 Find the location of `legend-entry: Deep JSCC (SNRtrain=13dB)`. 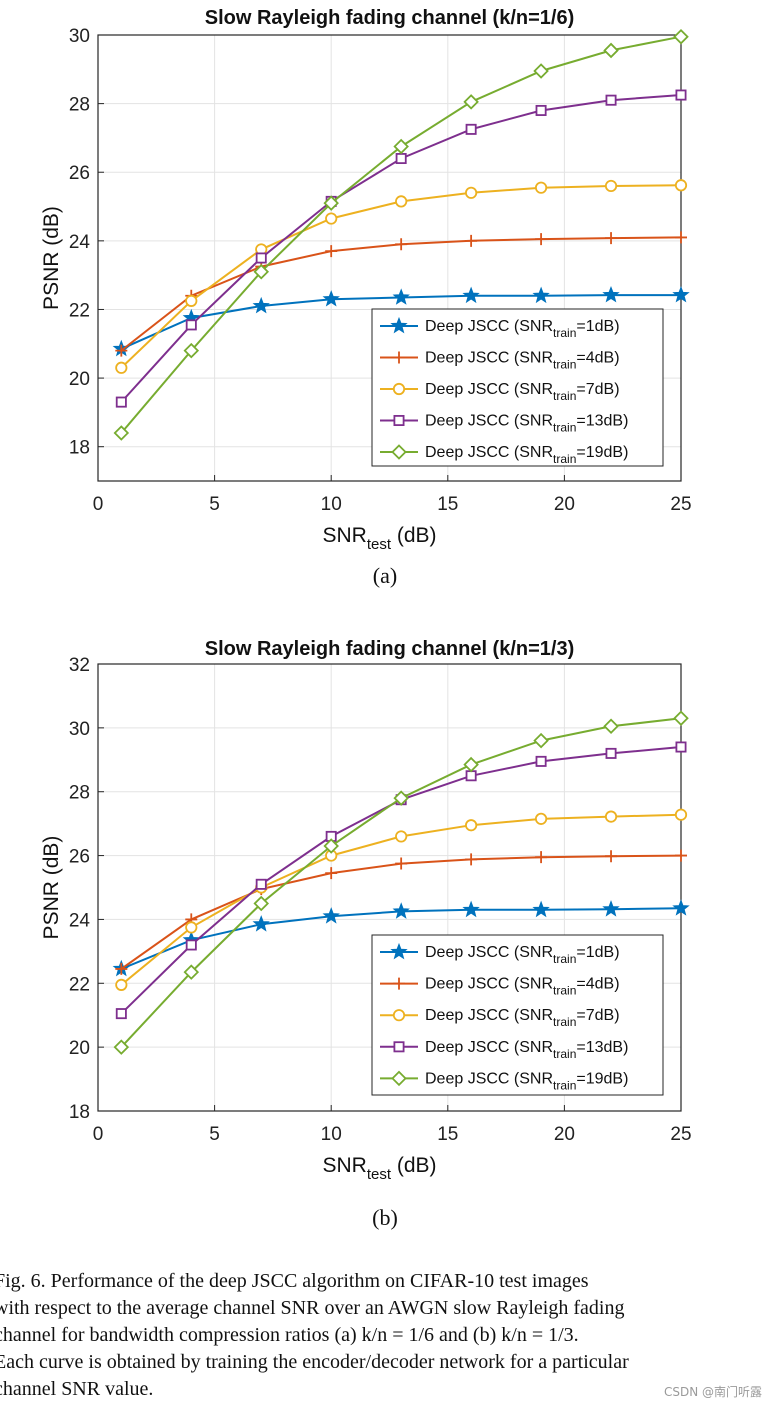

legend-entry: Deep JSCC (SNRtrain=13dB) is located at coordinates (504, 1050).